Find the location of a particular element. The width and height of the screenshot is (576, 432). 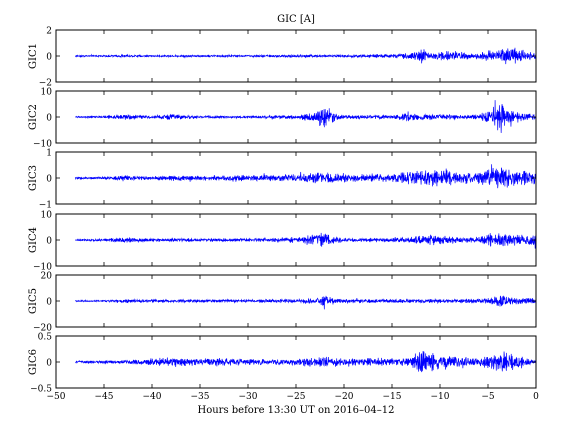

x-tick-label: −50 is located at coordinates (56, 397).